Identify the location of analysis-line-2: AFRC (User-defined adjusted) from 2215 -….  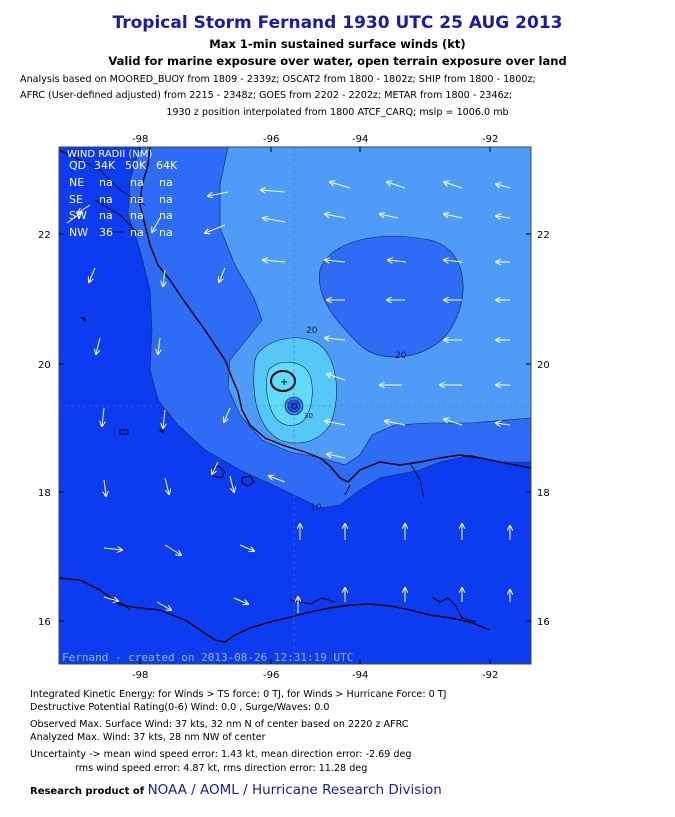
(266, 95).